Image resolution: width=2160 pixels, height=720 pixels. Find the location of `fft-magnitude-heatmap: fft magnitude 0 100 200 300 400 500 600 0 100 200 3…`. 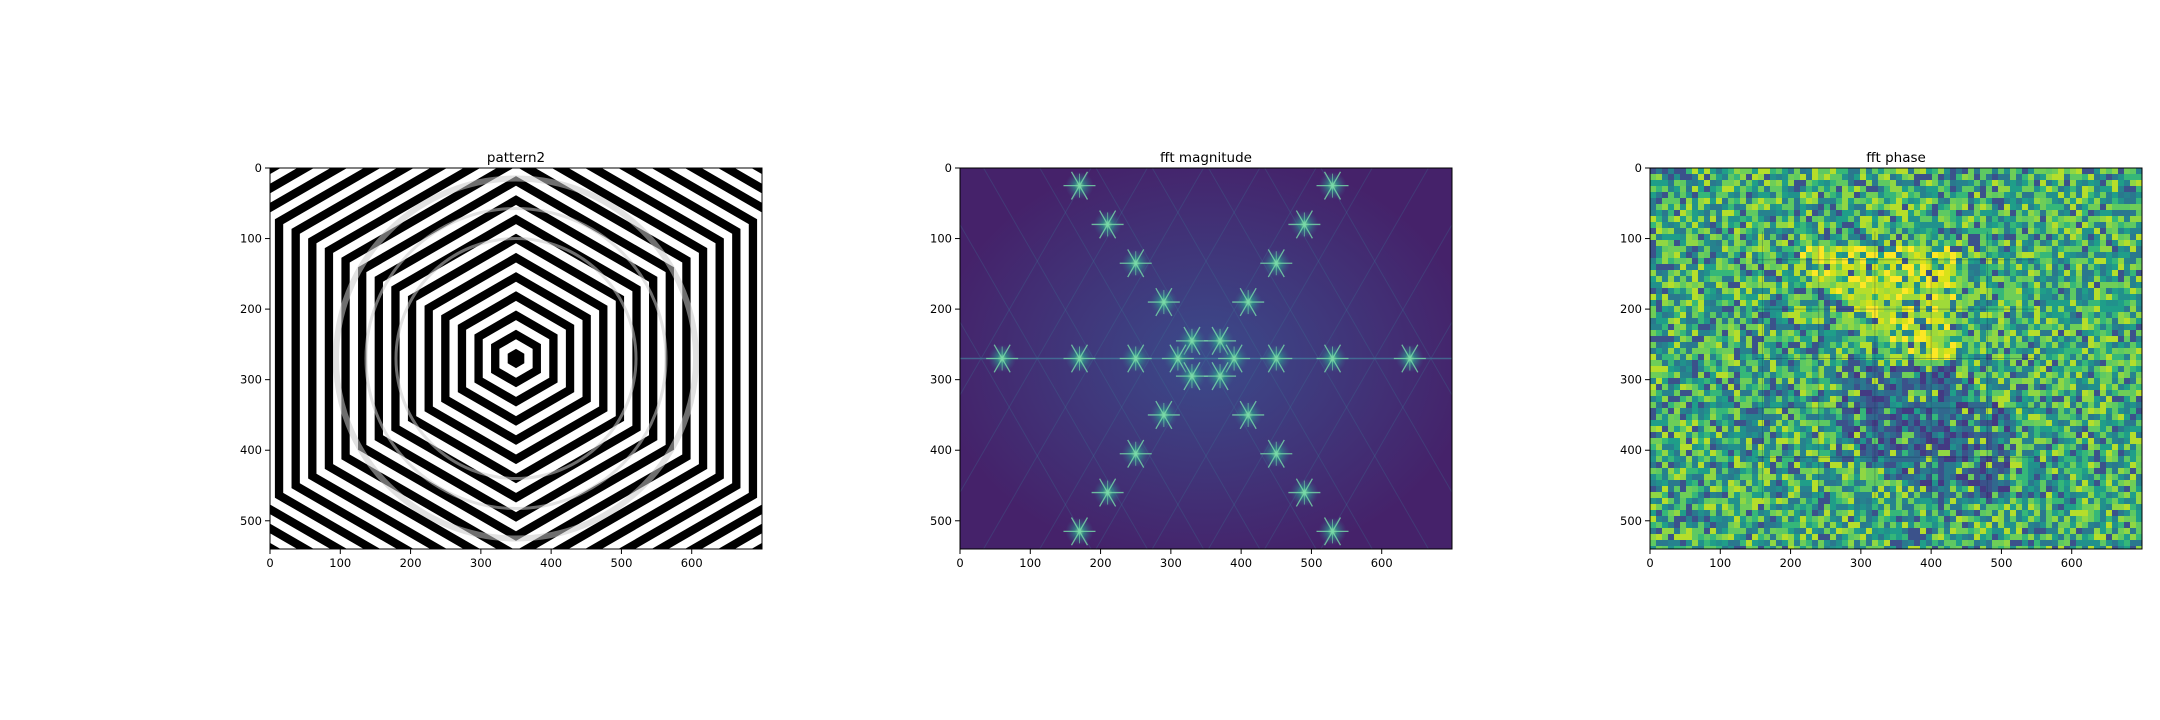

fft-magnitude-heatmap: fft magnitude 0 100 200 300 400 500 600 0 100 200 3… is located at coordinates (1191, 360).